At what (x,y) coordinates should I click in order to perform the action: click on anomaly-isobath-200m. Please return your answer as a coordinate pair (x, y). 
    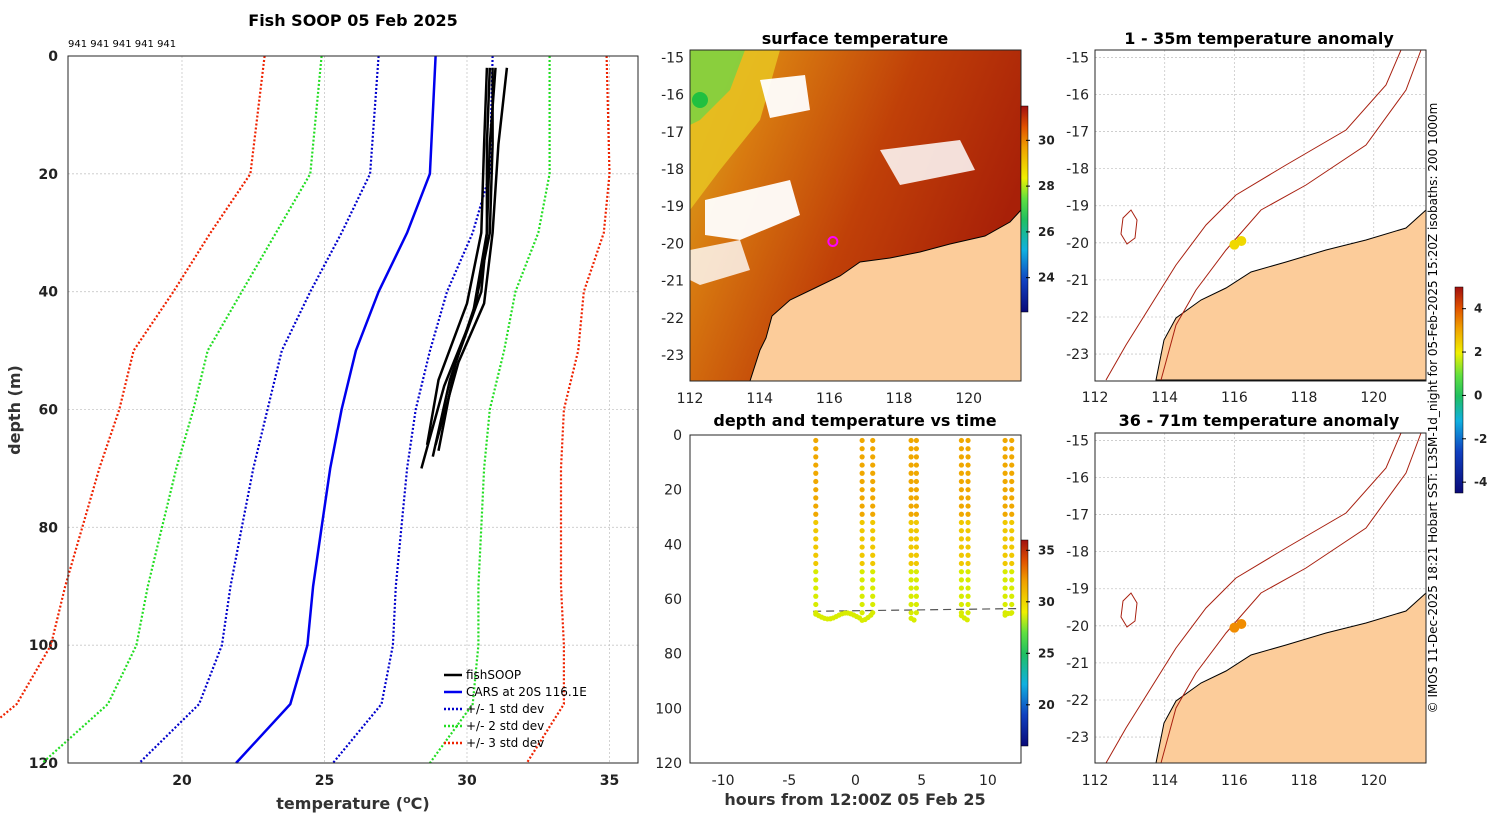
    Looking at the image, I should click on (1291, 215).